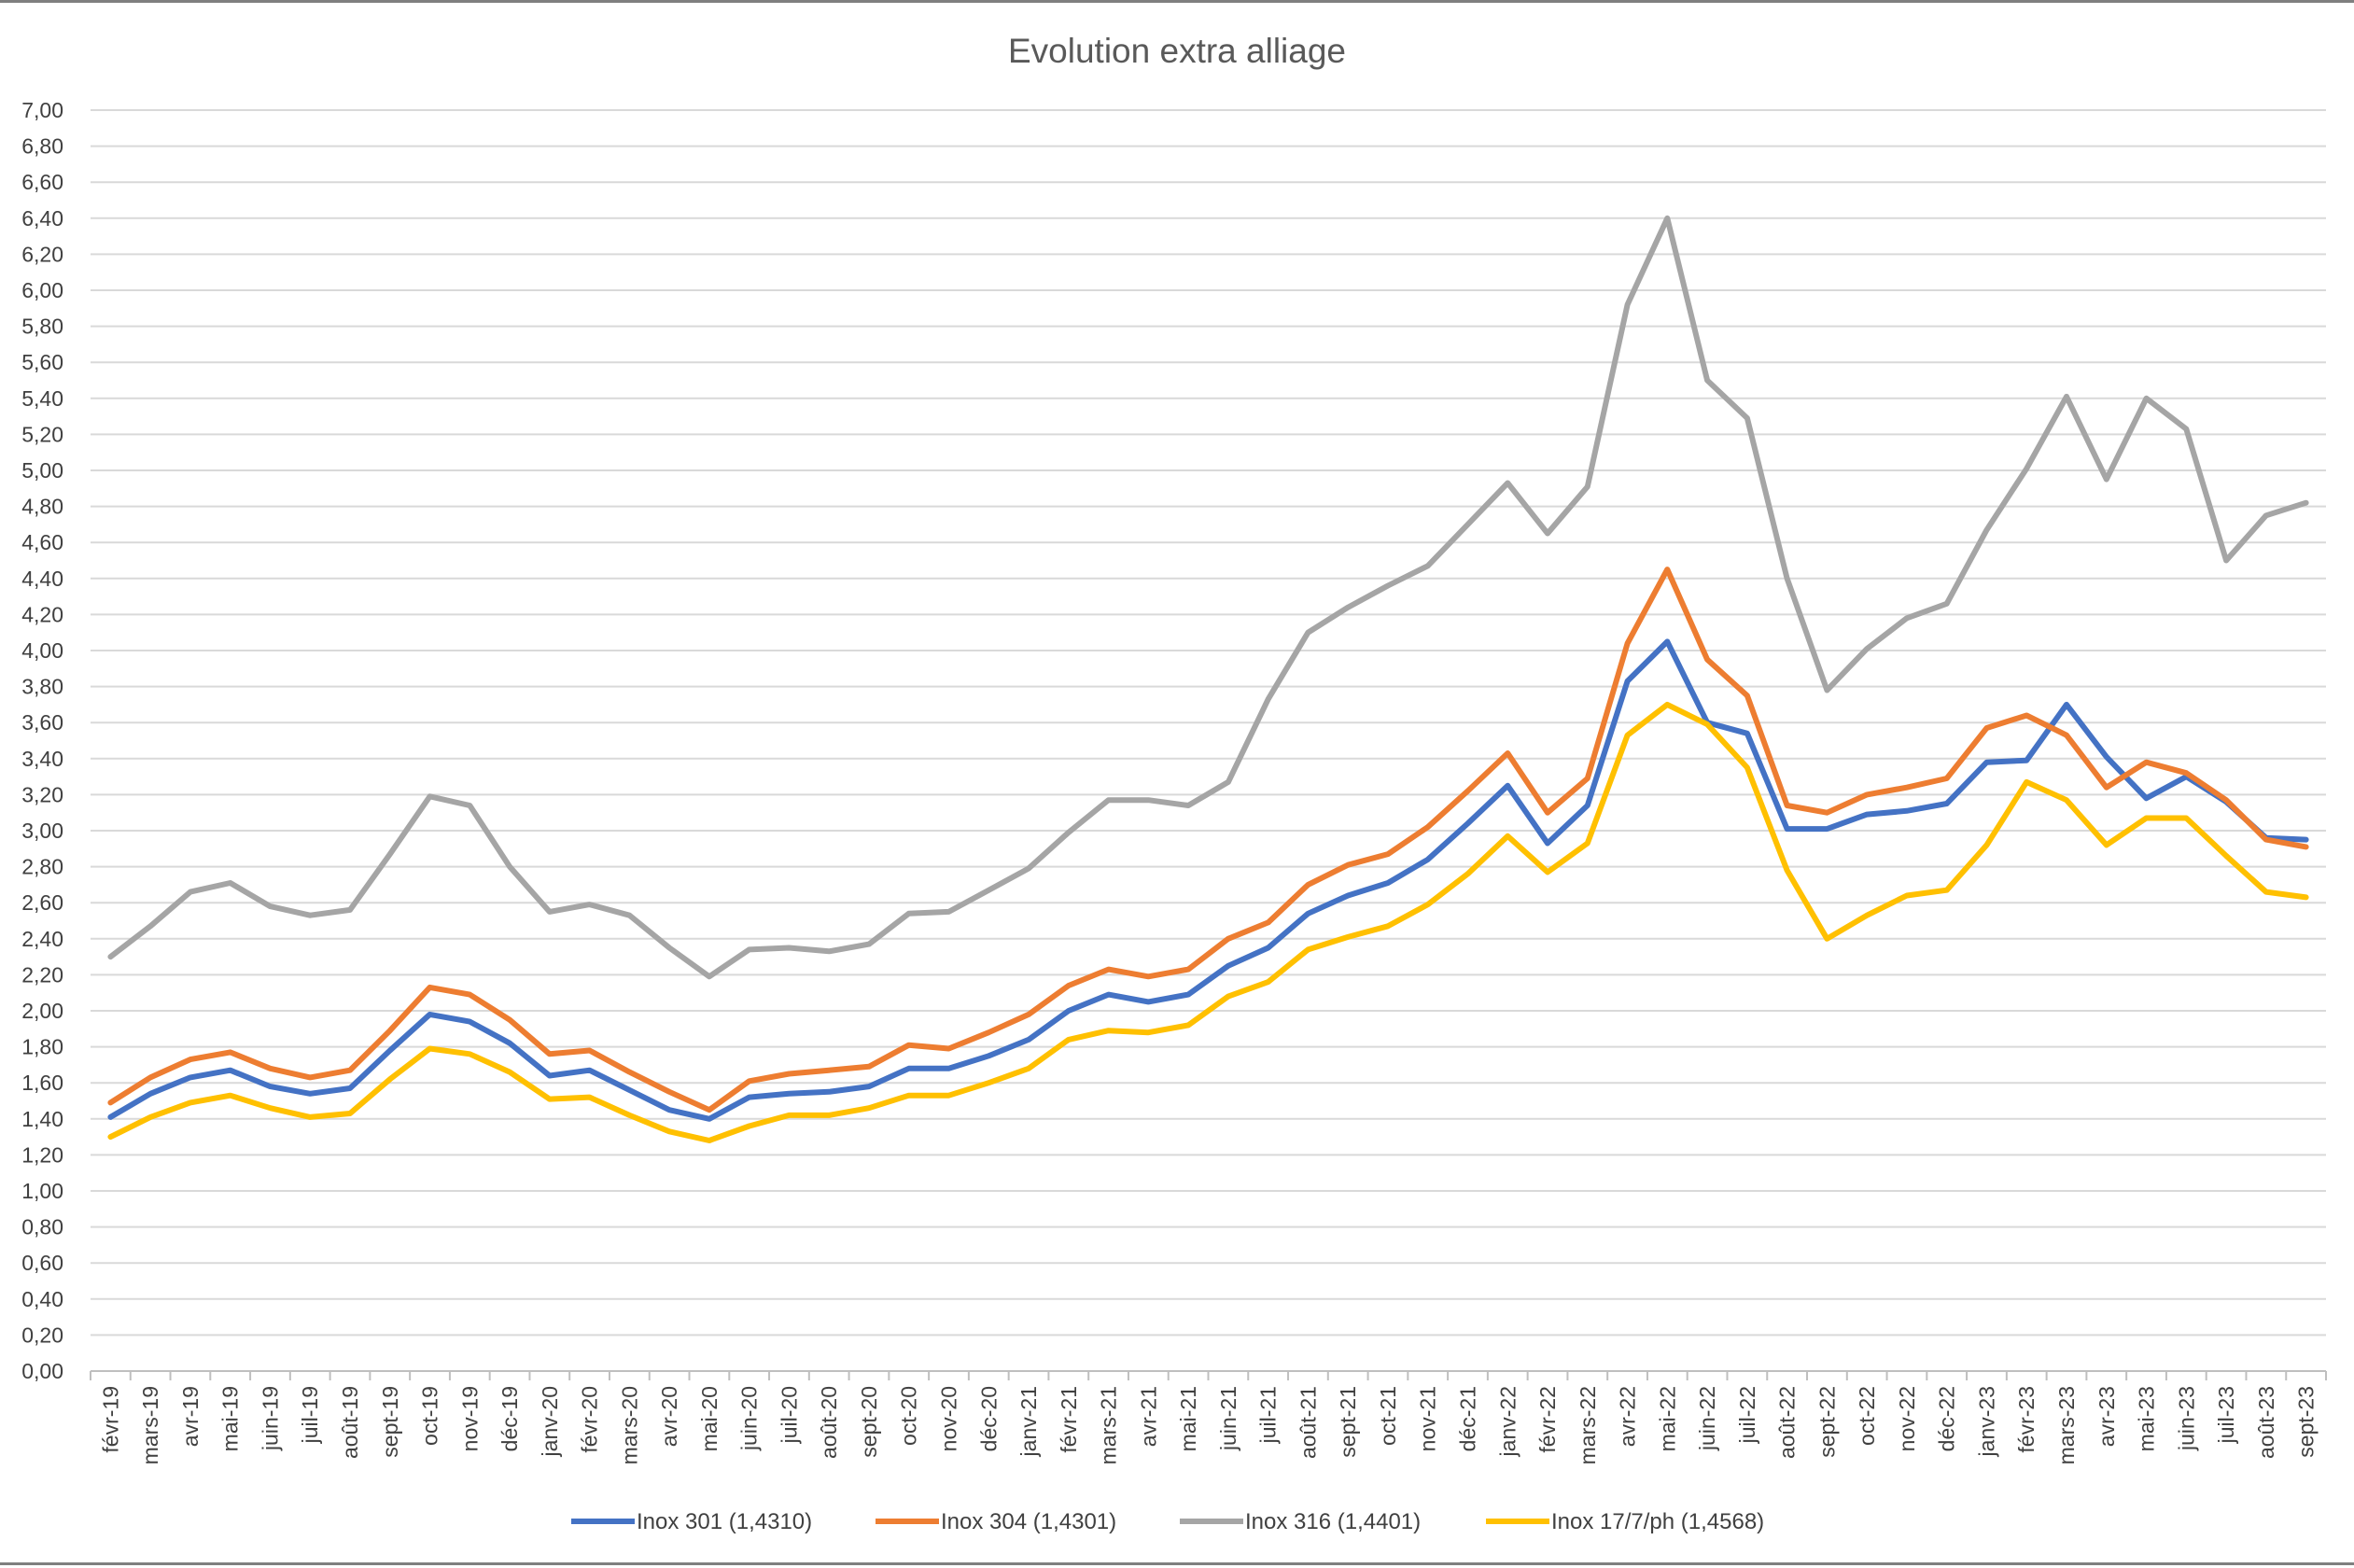 This screenshot has width=2354, height=1568. I want to click on x-tick-label: oct-19, so click(430, 1416).